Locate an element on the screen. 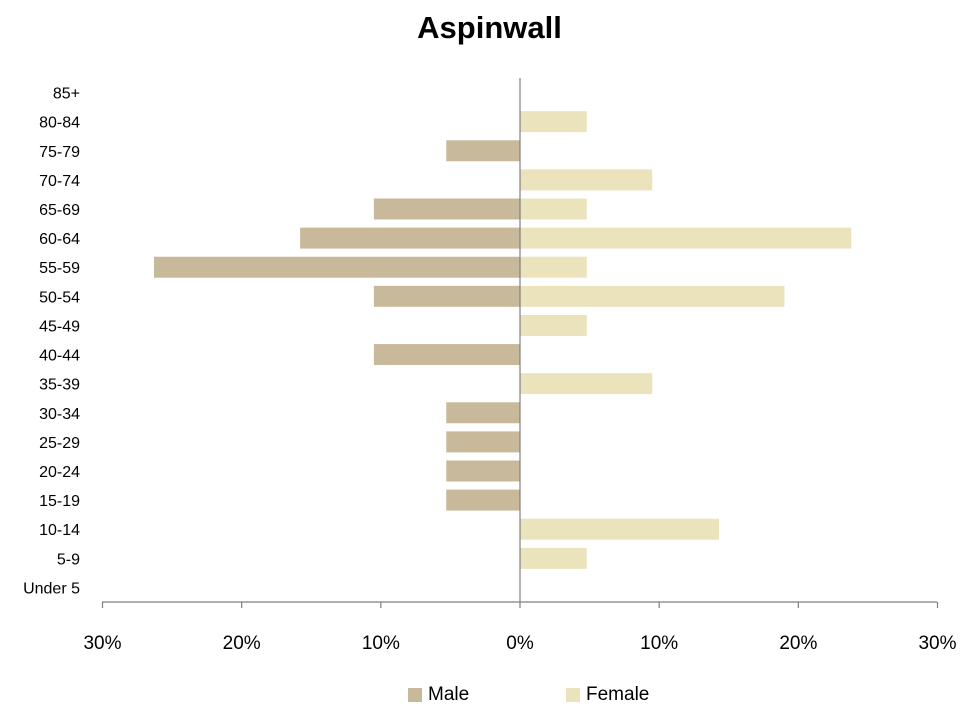  category-label: 20-24 is located at coordinates (59, 472).